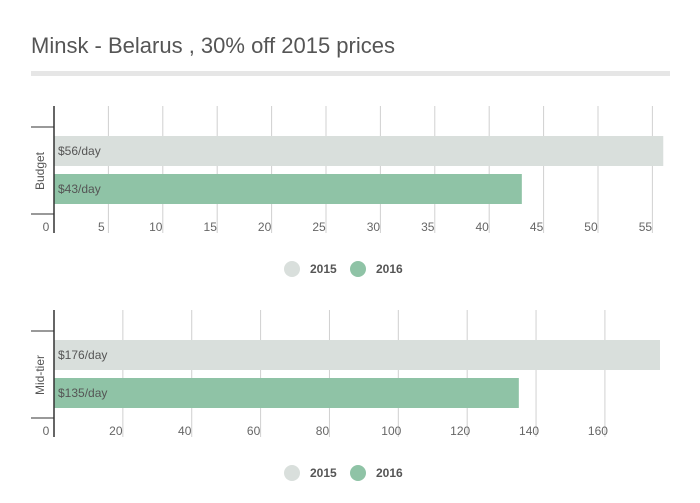  What do you see at coordinates (79, 151) in the screenshot?
I see `bar-data-label: $56/day` at bounding box center [79, 151].